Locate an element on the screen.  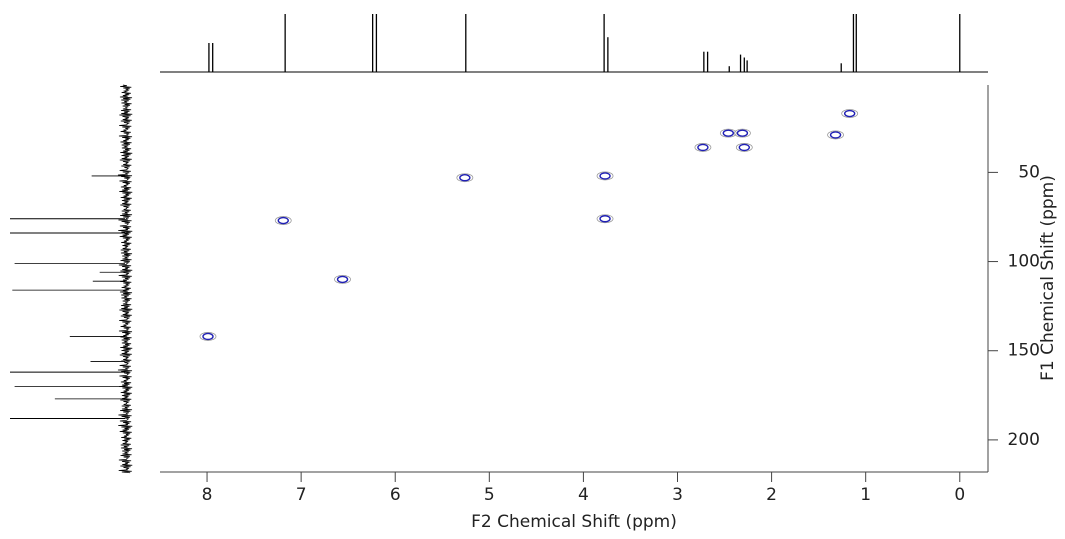
x-axis-label: F2 Chemical Shift (ppm) is located at coordinates (574, 522).